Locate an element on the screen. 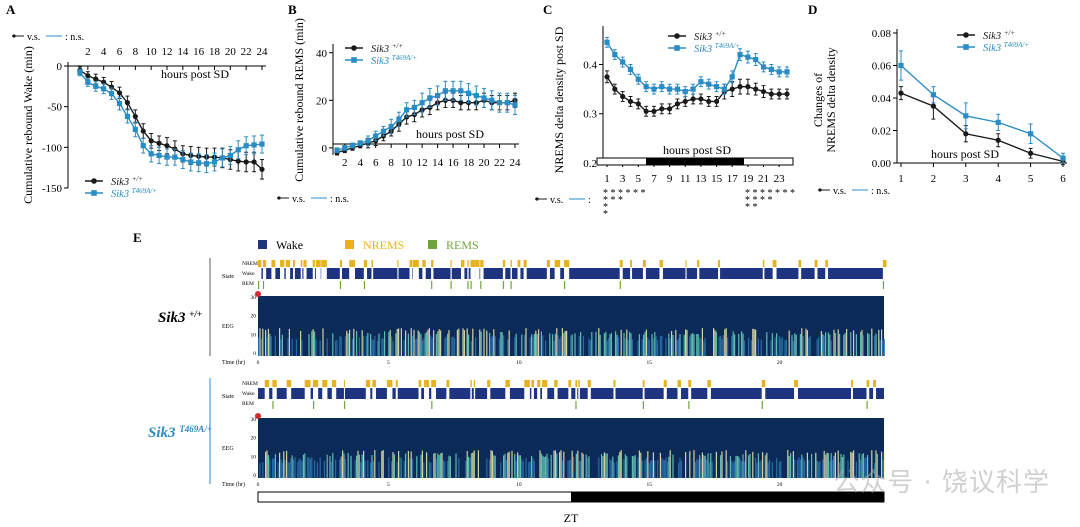 The image size is (1080, 527). stat-legend-dot is located at coordinates (820, 190).